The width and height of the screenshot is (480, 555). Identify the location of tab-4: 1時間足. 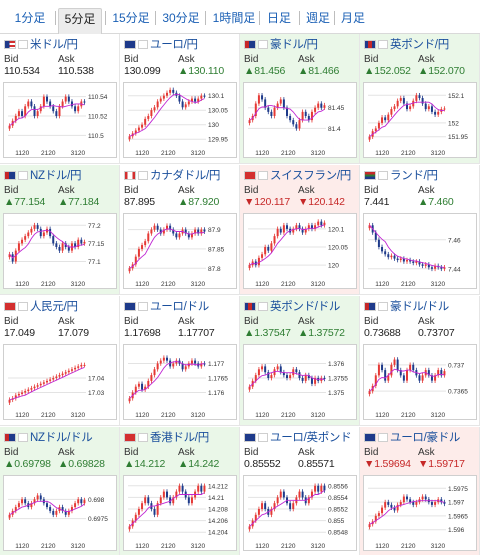
(234, 18).